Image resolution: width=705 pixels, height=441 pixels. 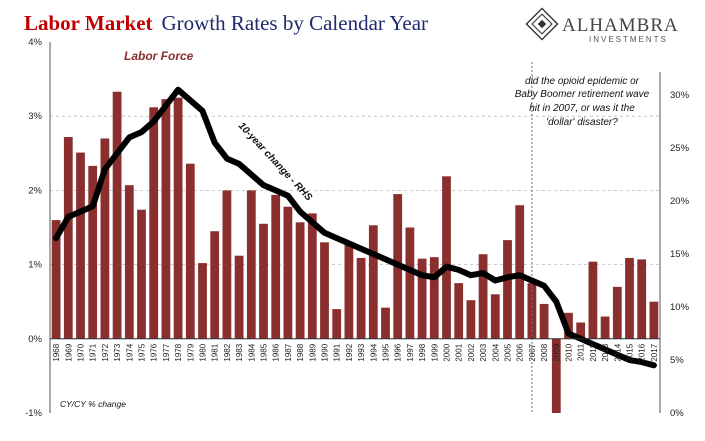 I want to click on logo-subtitle: INVESTMENTS, so click(x=628, y=39).